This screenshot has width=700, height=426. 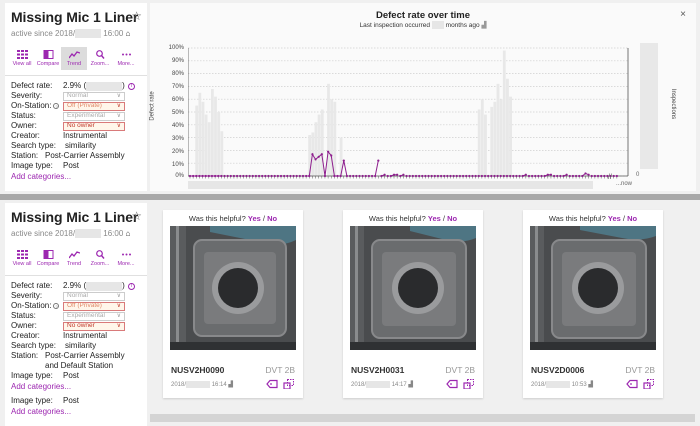 What do you see at coordinates (460, 370) in the screenshot?
I see `build-config: DVT 2B` at bounding box center [460, 370].